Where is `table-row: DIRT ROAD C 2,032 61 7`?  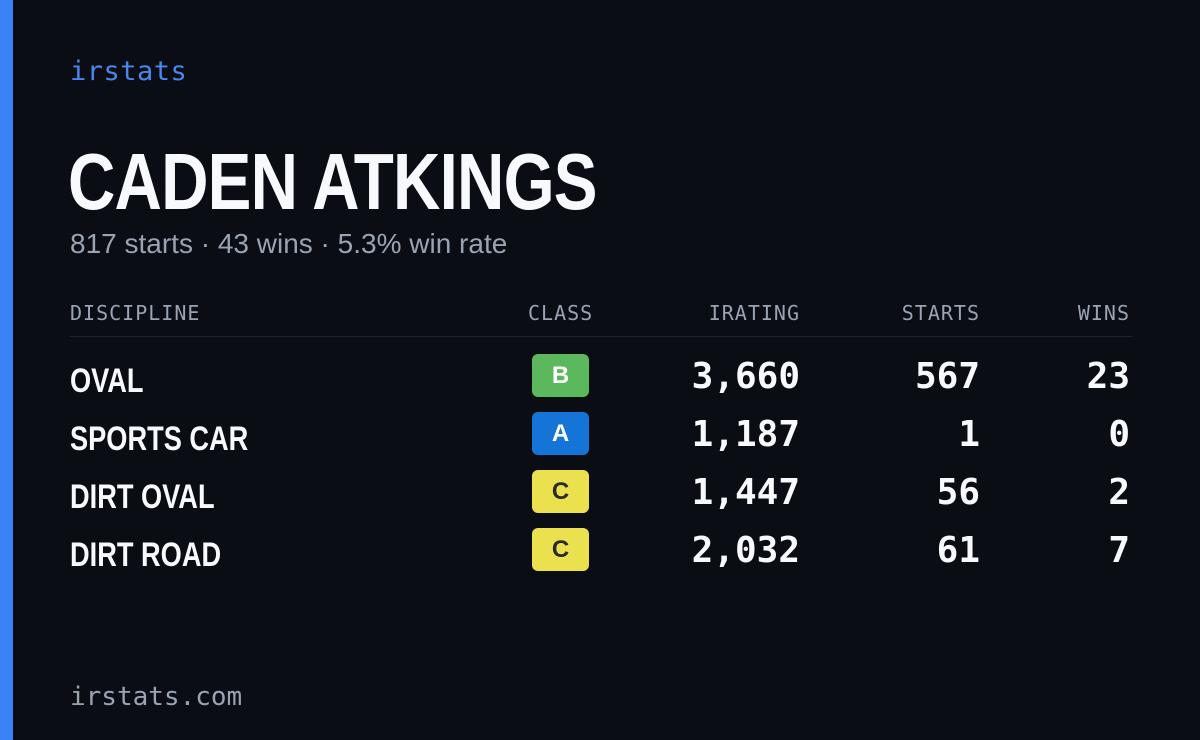
table-row: DIRT ROAD C 2,032 61 7 is located at coordinates (601, 543).